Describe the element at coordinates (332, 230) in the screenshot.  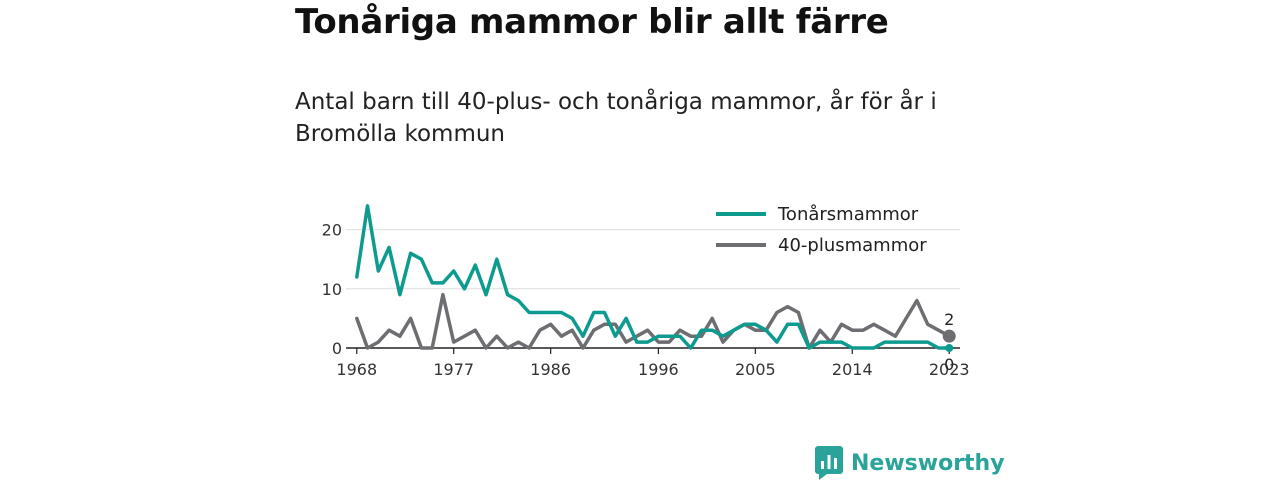
I see `y-tick-label: 20` at that location.